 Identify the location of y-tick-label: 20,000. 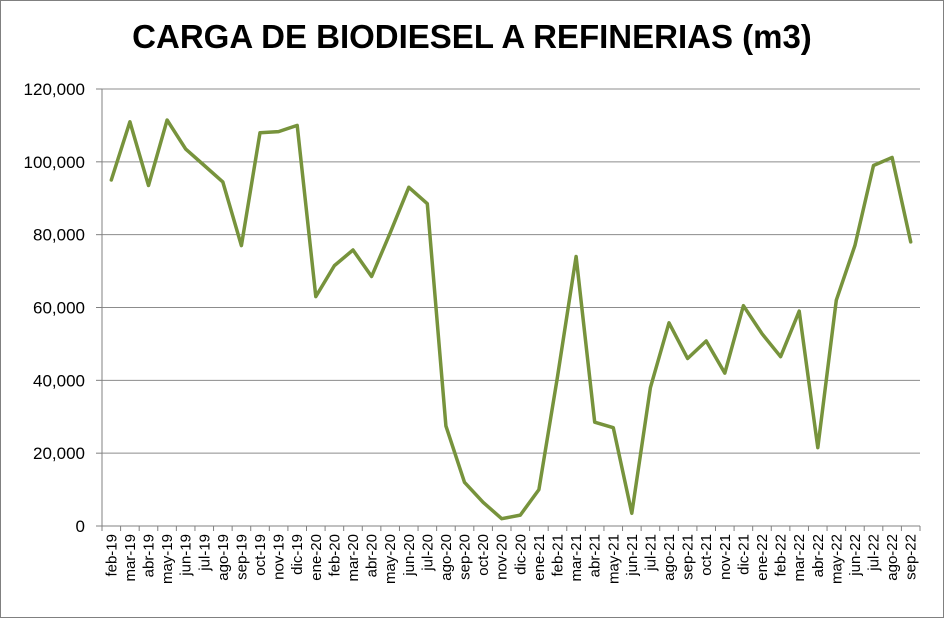
(59, 453).